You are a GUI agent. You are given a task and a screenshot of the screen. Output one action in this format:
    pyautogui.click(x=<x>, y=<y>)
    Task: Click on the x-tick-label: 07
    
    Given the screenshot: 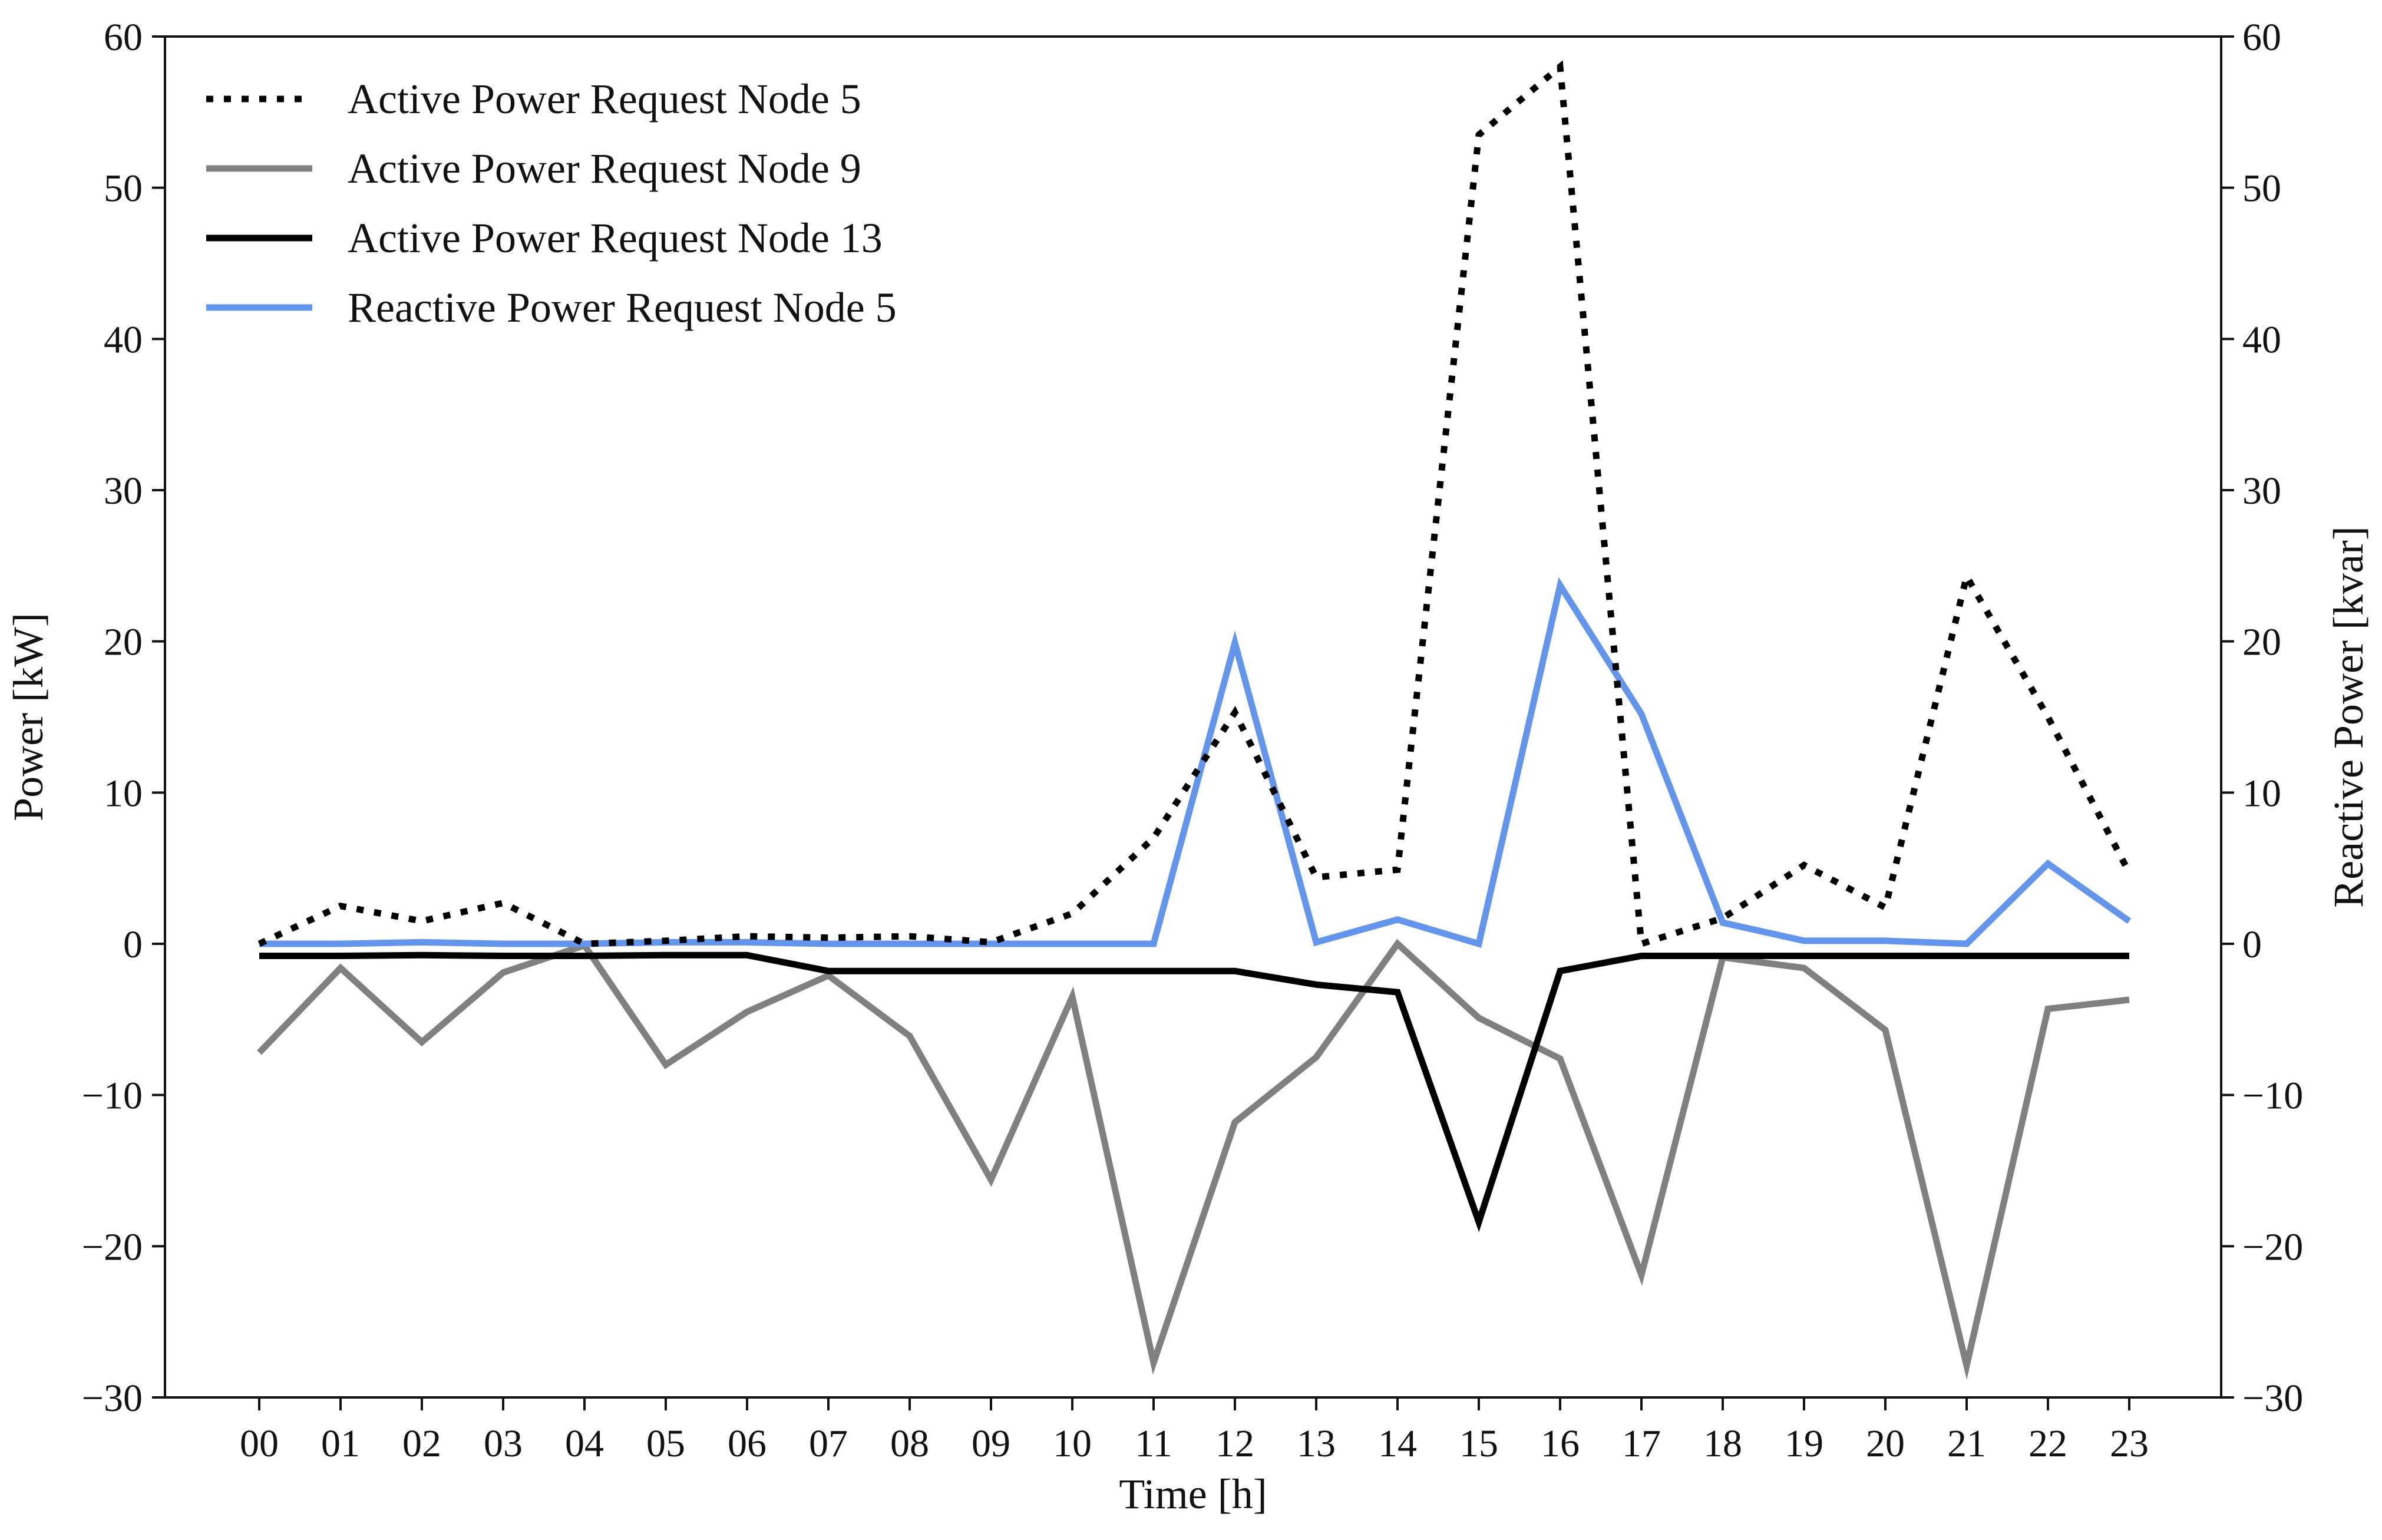 What is the action you would take?
    pyautogui.click(x=828, y=1444)
    